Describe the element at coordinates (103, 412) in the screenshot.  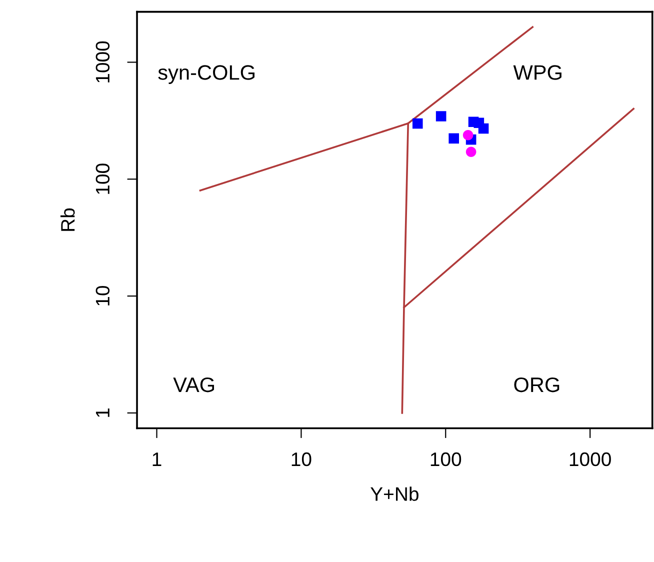
I see `y-tick-label: 1` at that location.